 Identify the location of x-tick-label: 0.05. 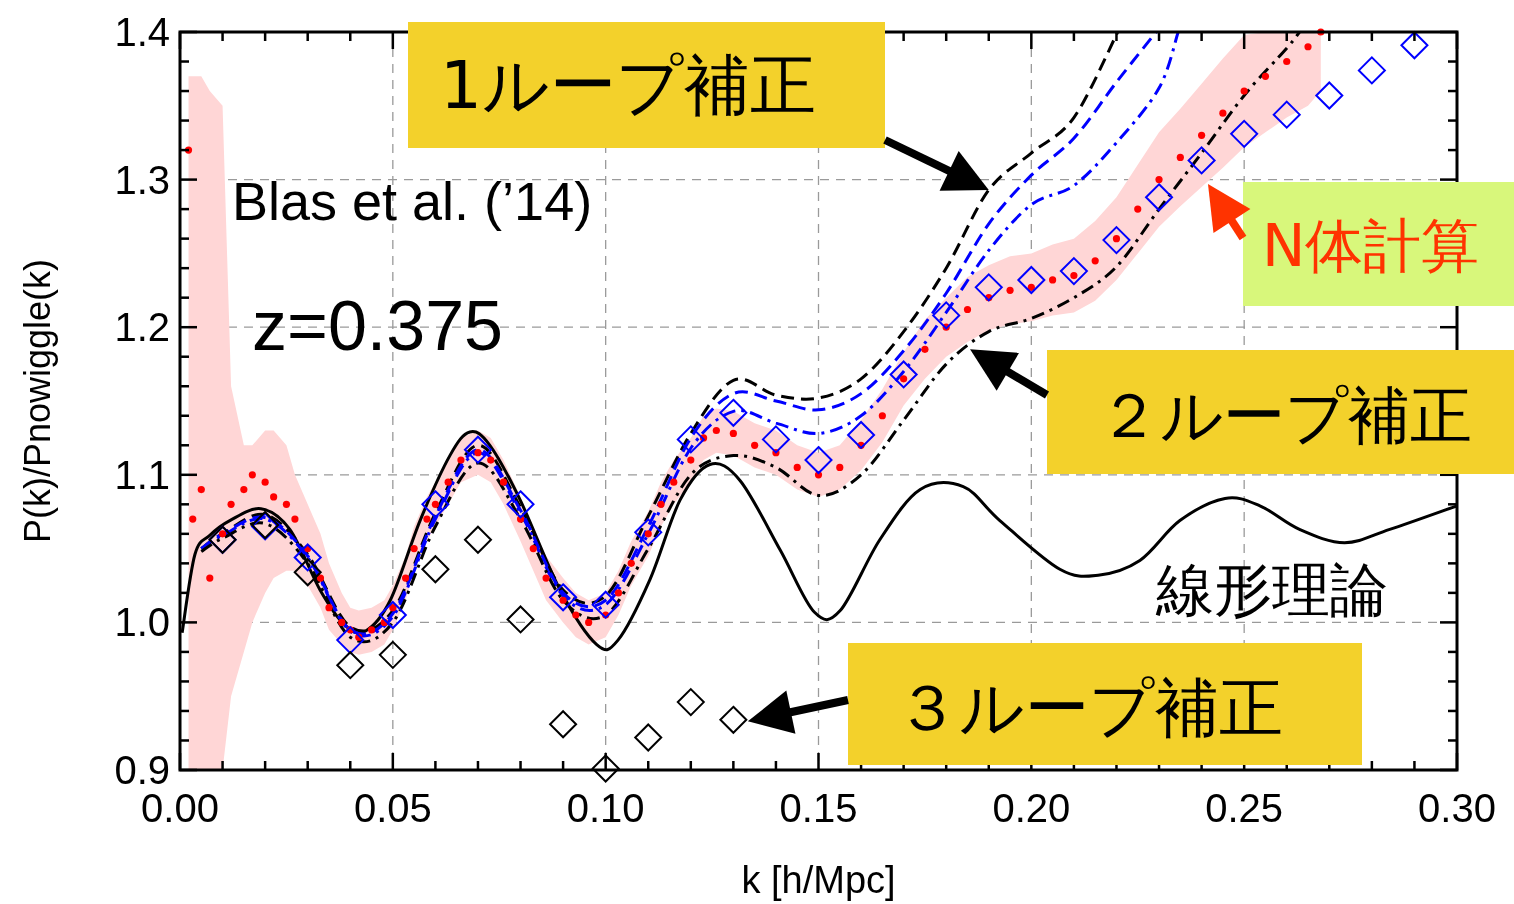
(392, 808).